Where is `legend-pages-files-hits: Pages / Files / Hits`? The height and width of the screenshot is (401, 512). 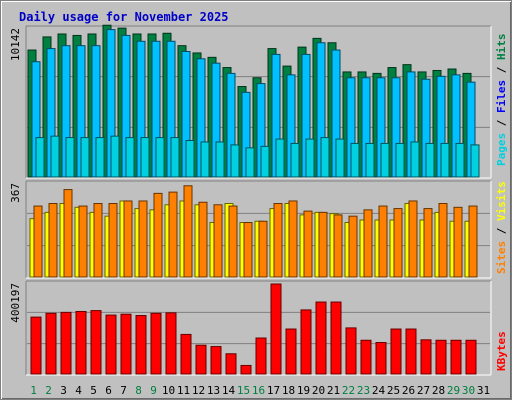 legend-pages-files-hits: Pages / Files / Hits is located at coordinates (501, 100).